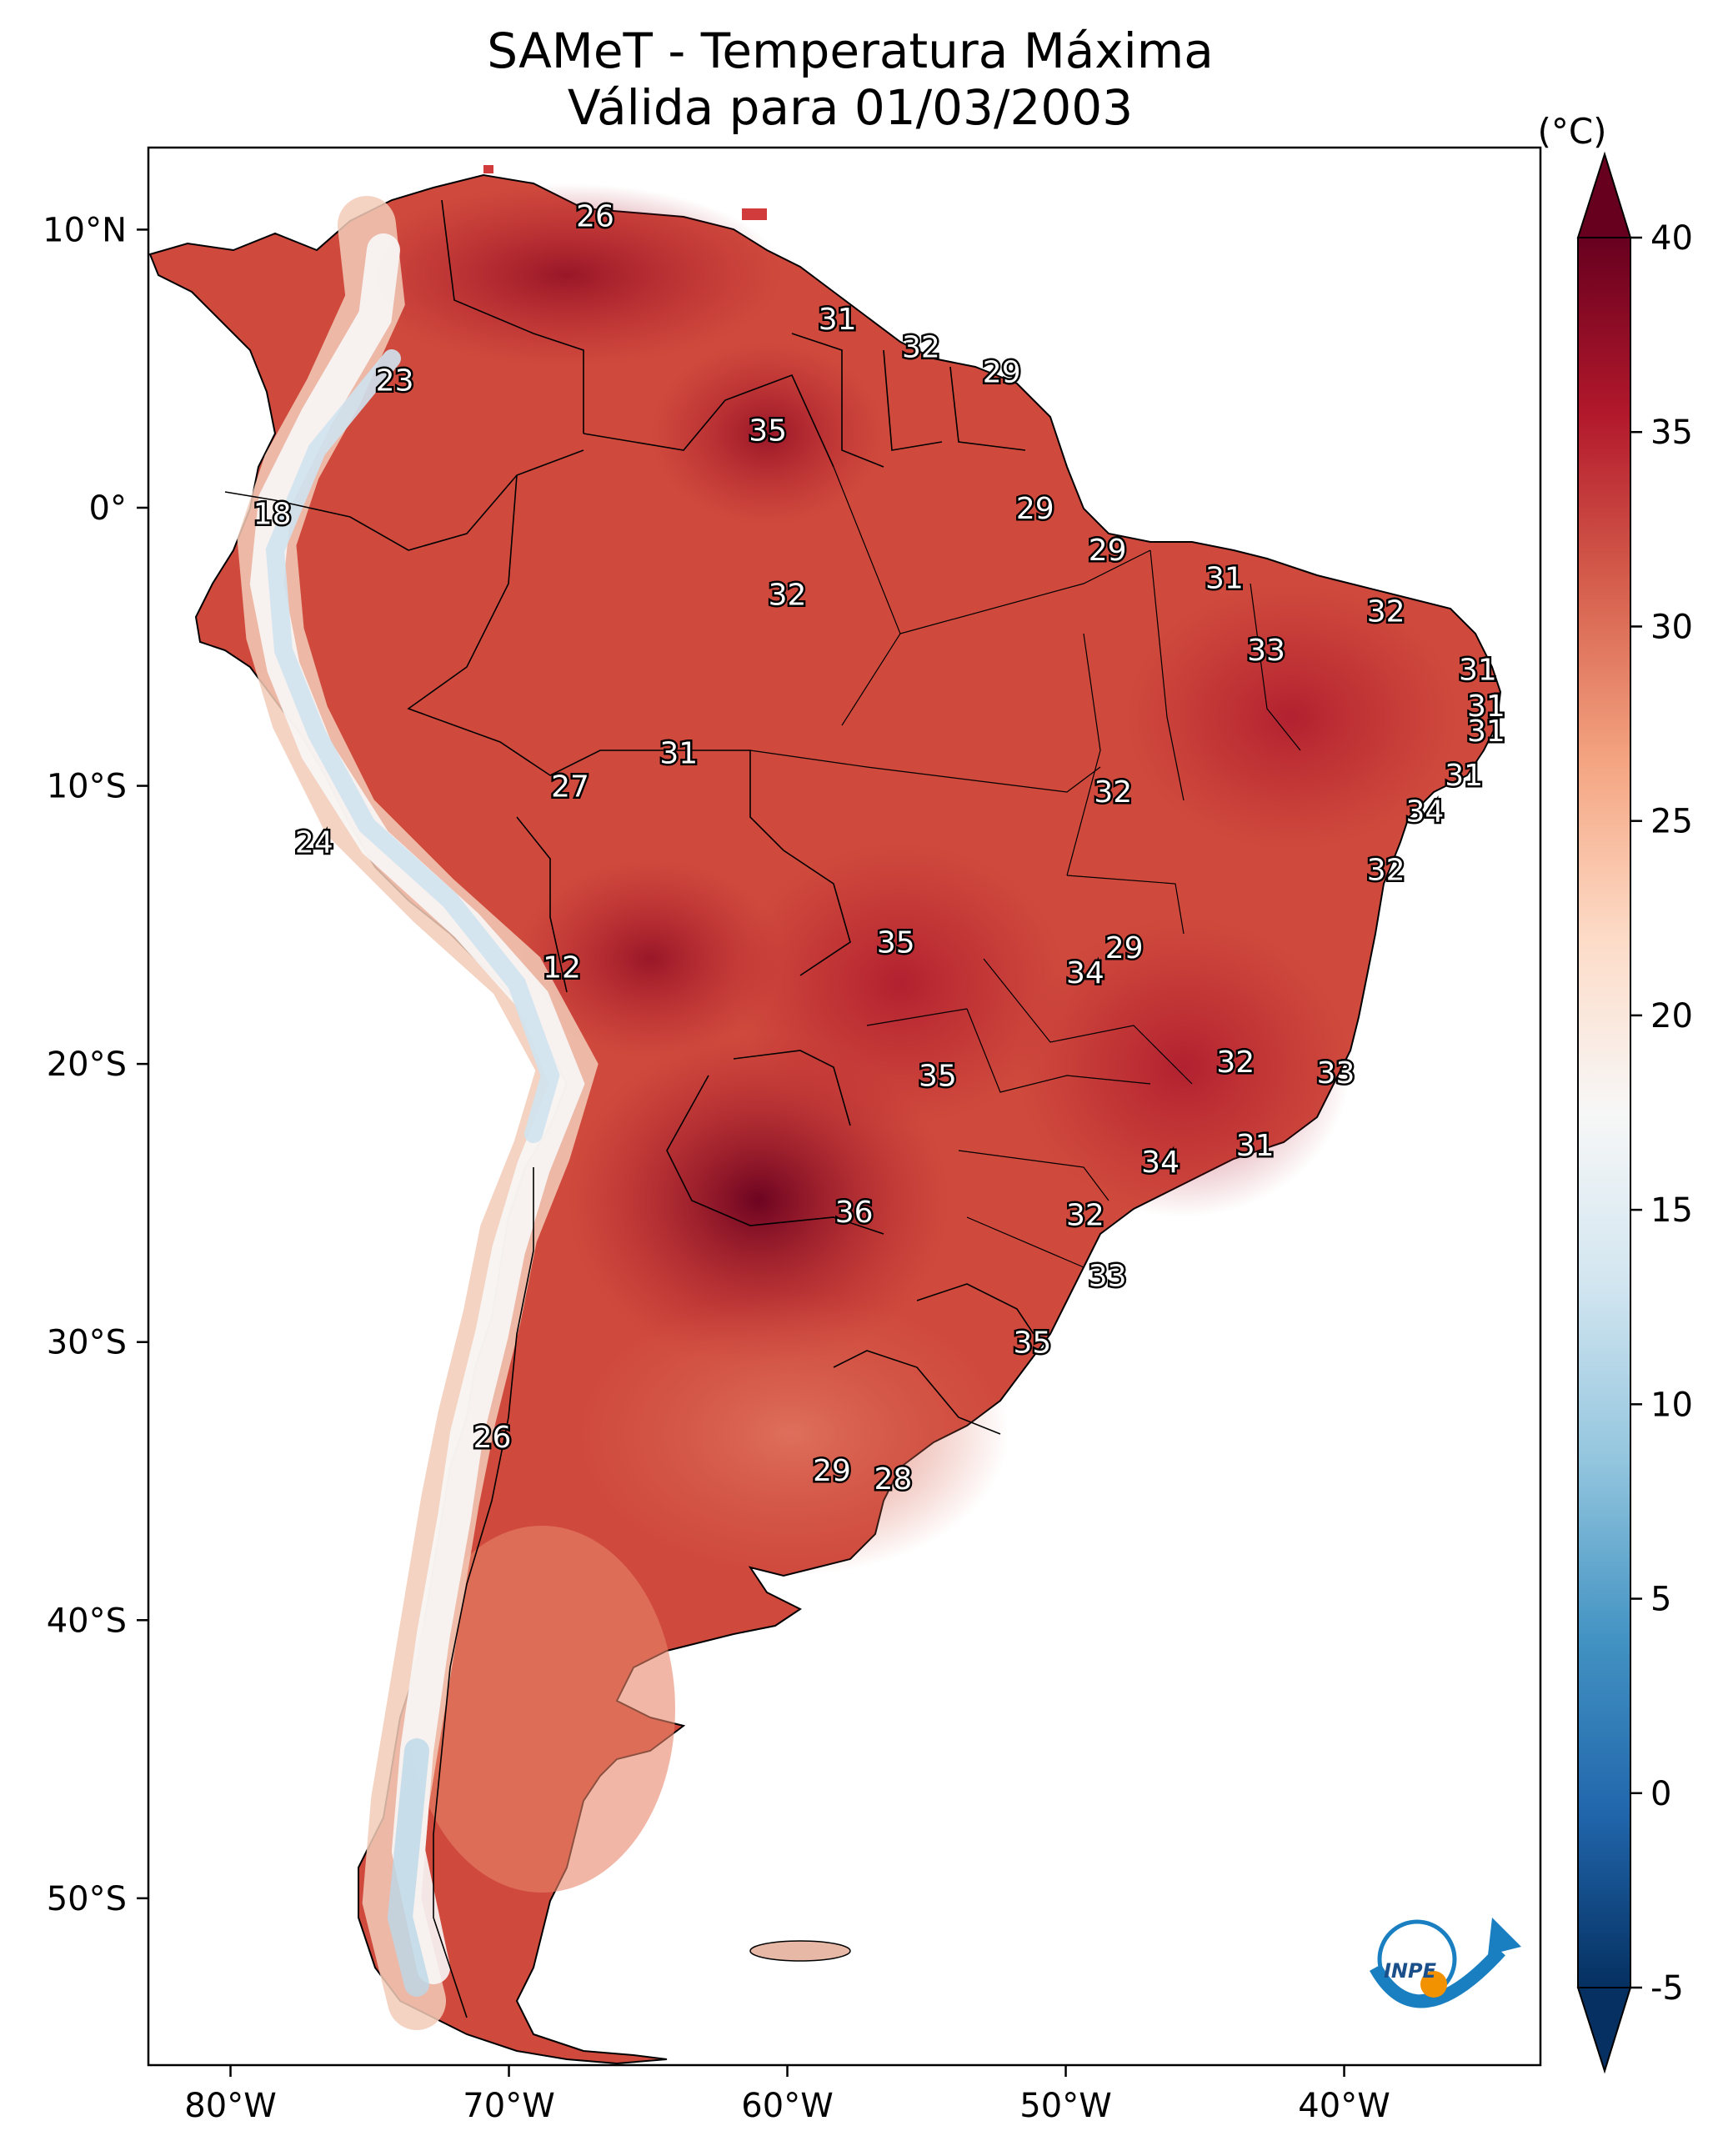  I want to click on colorbar-tick-label: 35, so click(1671, 433).